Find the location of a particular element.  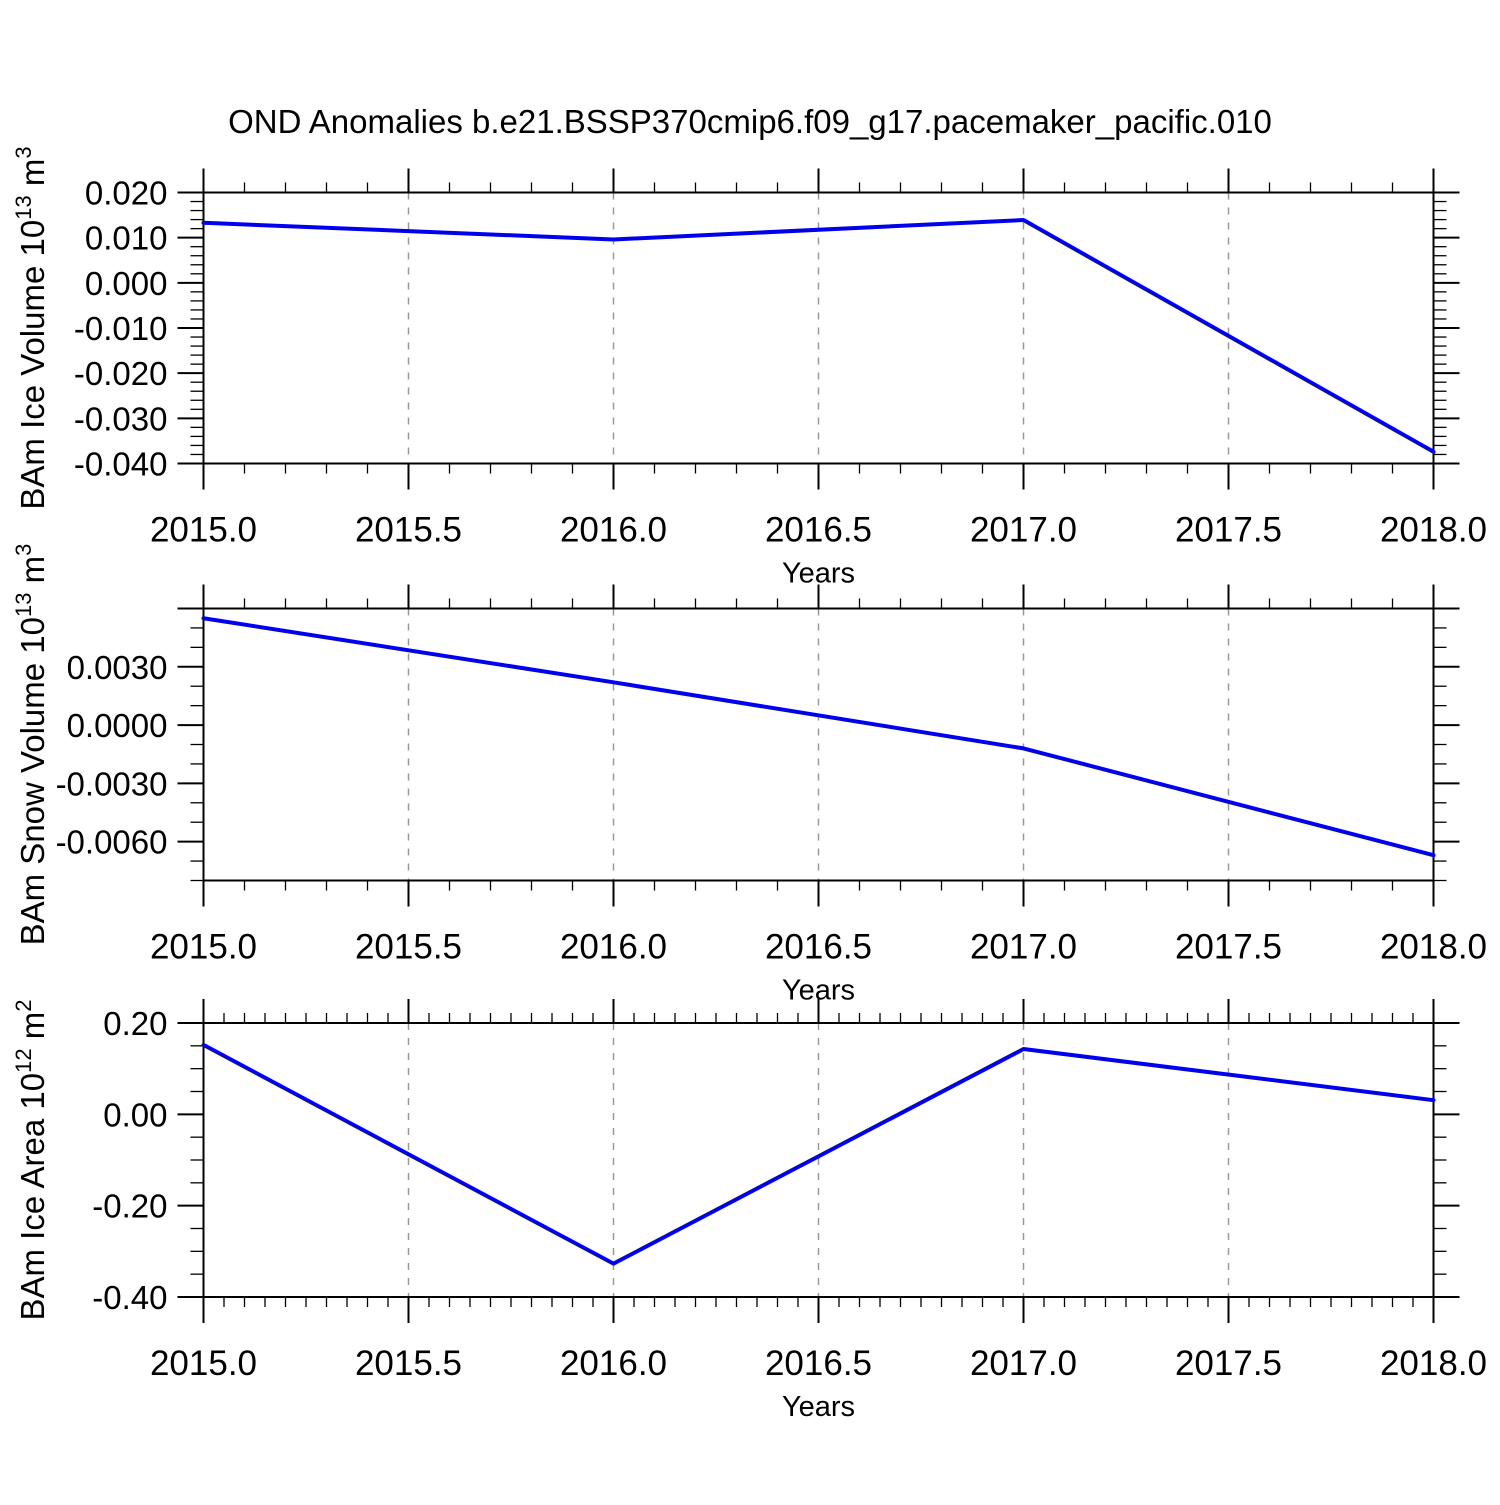

y-tick-label: 0.00 is located at coordinates (135, 1114).